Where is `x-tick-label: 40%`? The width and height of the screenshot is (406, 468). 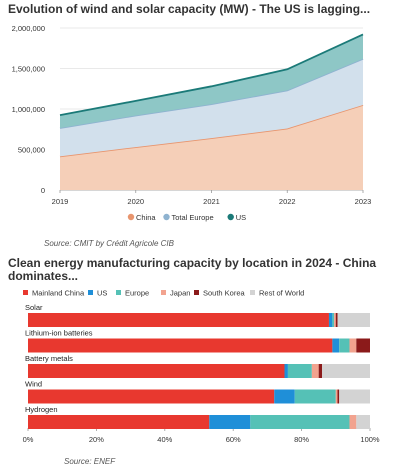
x-tick-label: 40% is located at coordinates (164, 439).